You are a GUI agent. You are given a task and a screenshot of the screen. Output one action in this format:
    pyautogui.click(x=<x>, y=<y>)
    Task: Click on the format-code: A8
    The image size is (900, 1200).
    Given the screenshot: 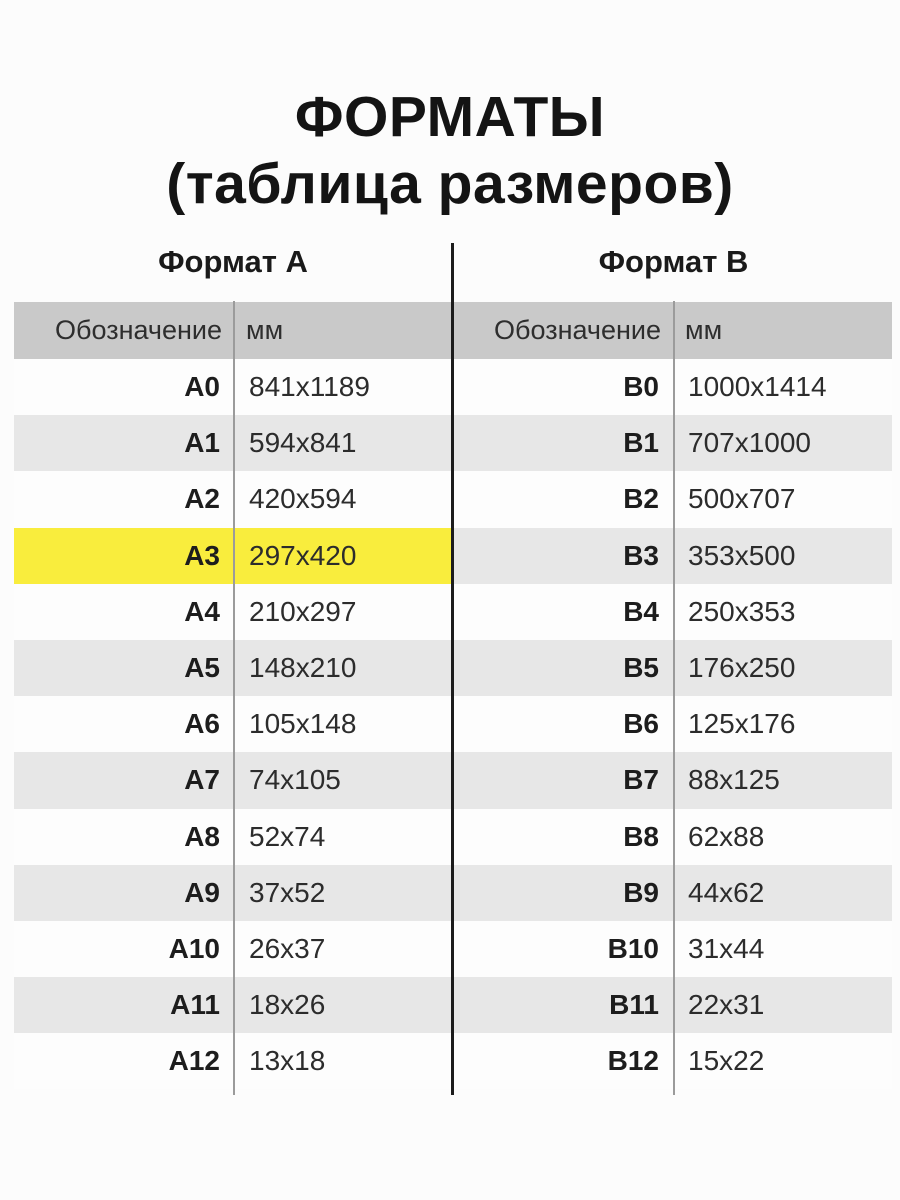 What is the action you would take?
    pyautogui.click(x=202, y=836)
    